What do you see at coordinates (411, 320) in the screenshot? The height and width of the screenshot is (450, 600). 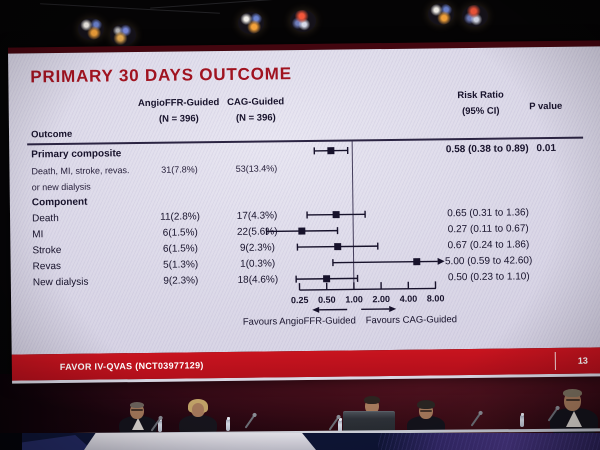 I see `favours-right-label: Favours CAG-Guided` at bounding box center [411, 320].